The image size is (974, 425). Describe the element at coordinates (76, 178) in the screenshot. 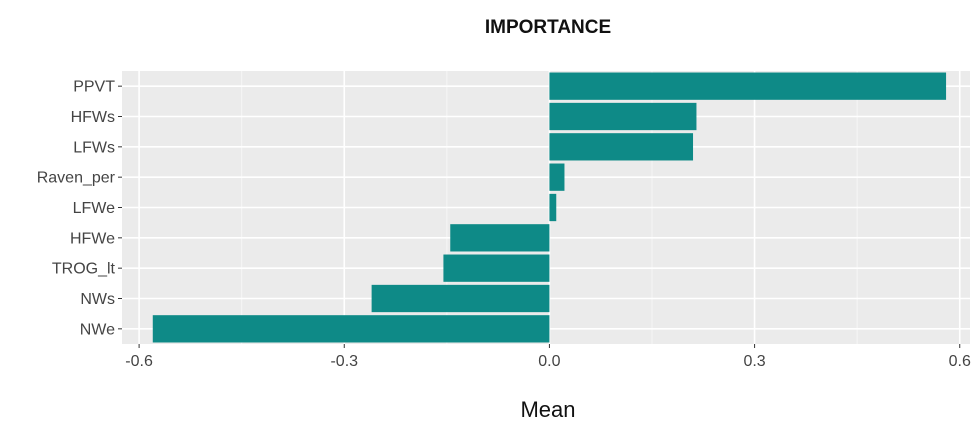

I see `y-tick-label: Raven_per` at that location.